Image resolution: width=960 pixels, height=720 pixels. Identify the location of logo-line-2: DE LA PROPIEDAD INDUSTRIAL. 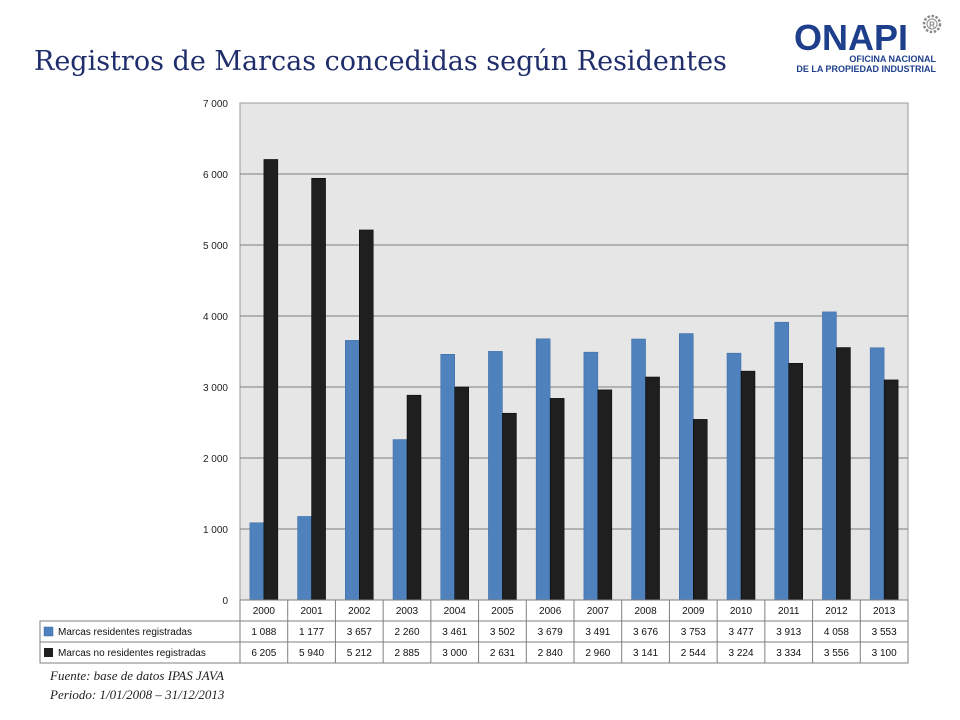
(866, 69).